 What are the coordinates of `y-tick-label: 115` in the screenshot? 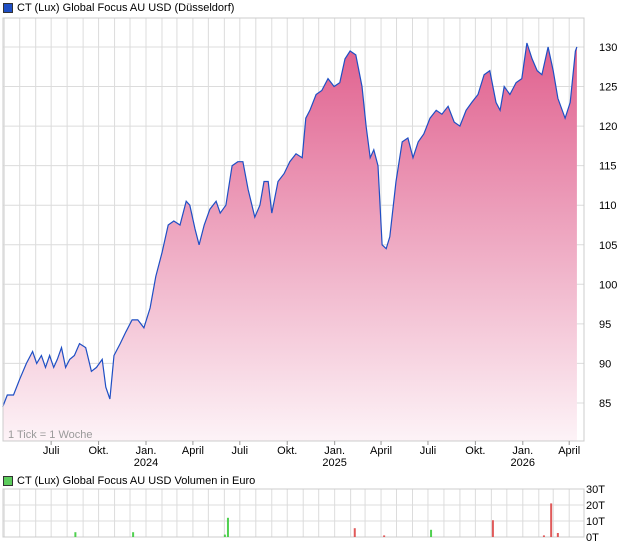 It's located at (608, 167).